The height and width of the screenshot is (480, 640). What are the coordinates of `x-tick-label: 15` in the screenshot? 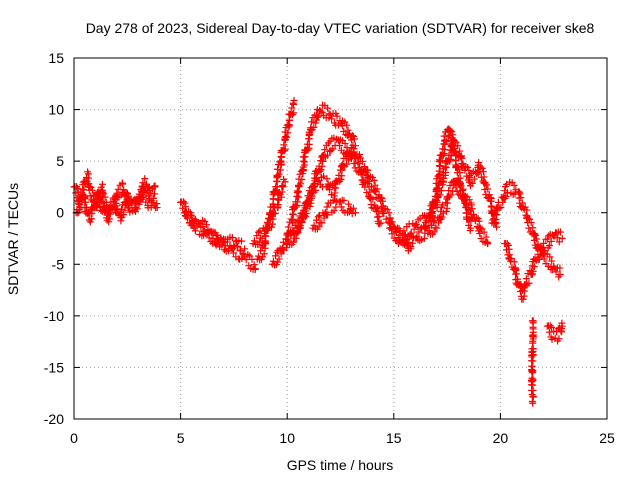 It's located at (394, 438).